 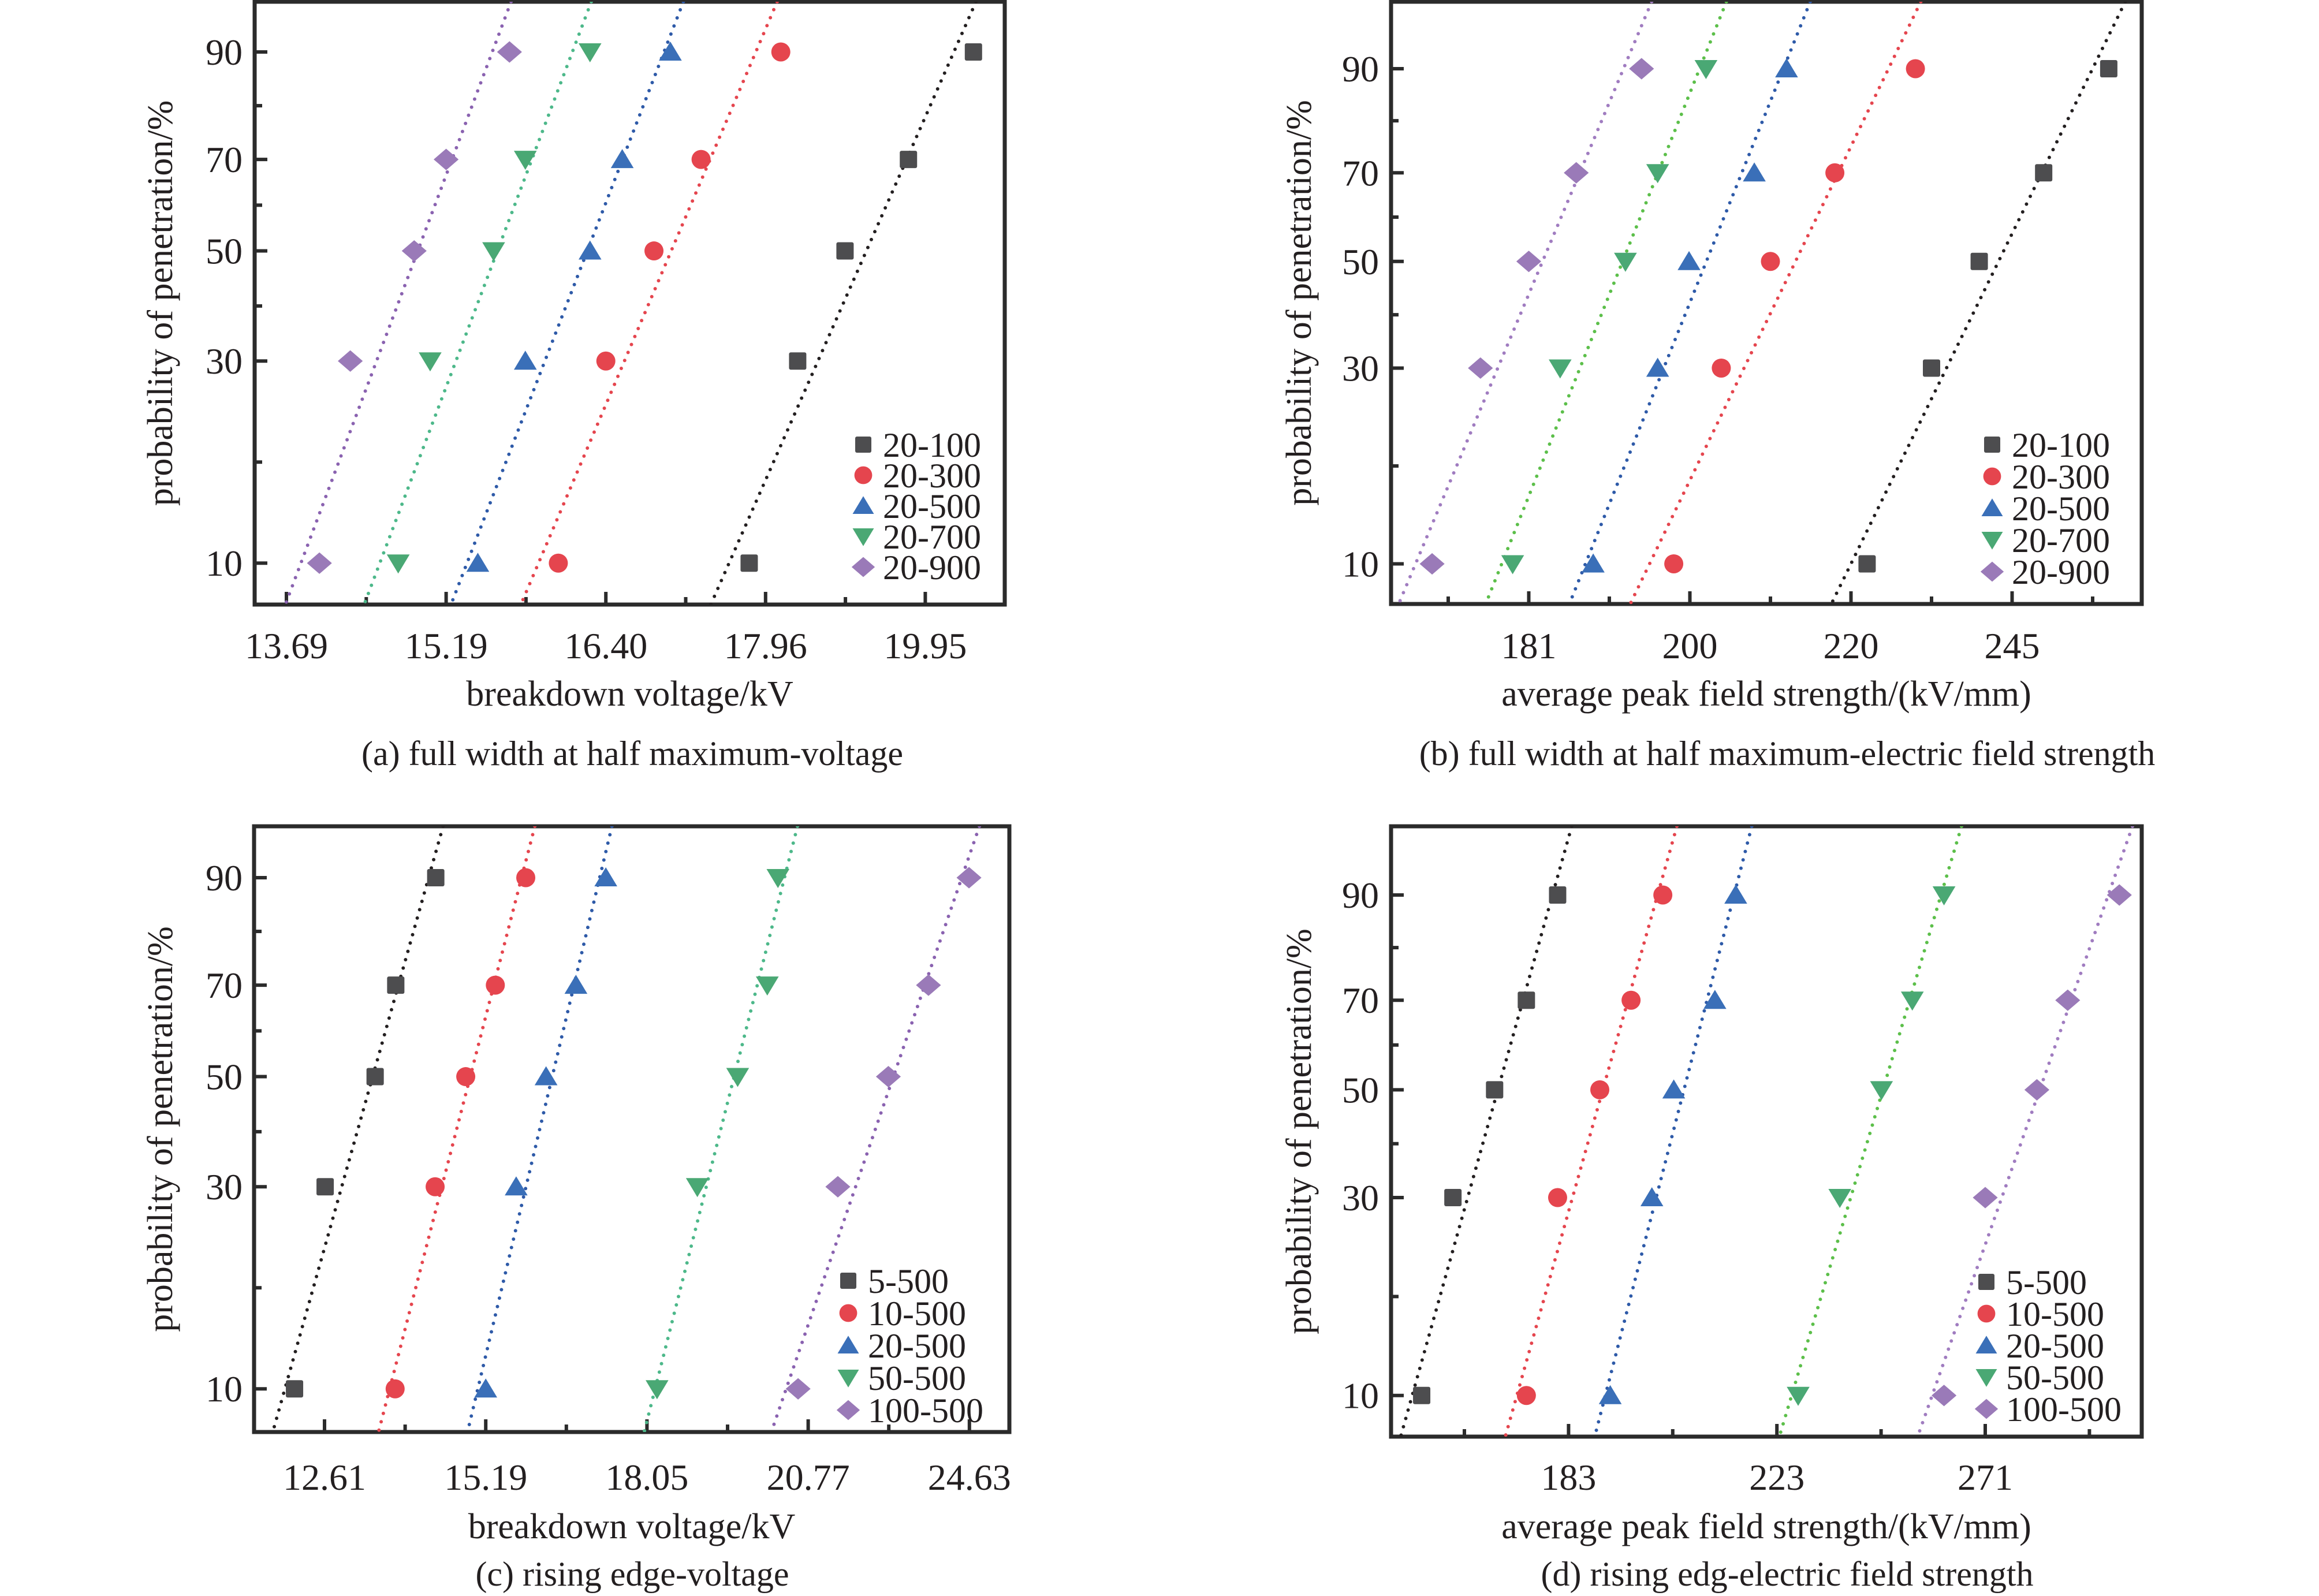 I want to click on legend-label: 100-500, so click(x=2064, y=1409).